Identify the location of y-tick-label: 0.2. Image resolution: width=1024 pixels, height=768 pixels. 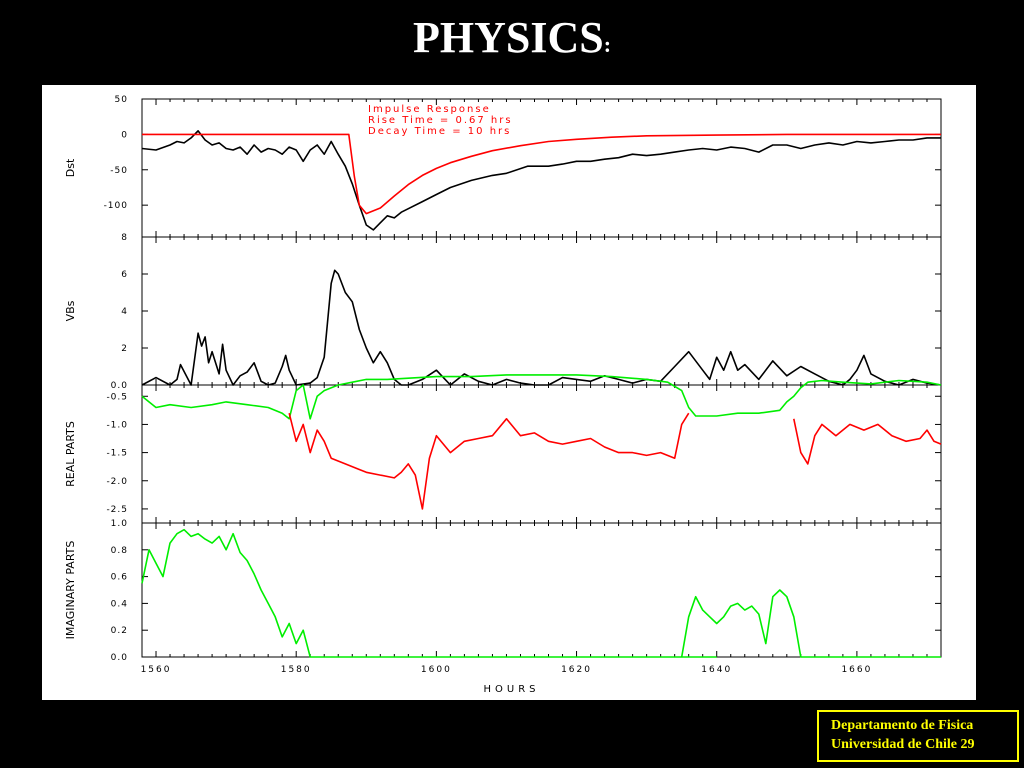
(119, 631).